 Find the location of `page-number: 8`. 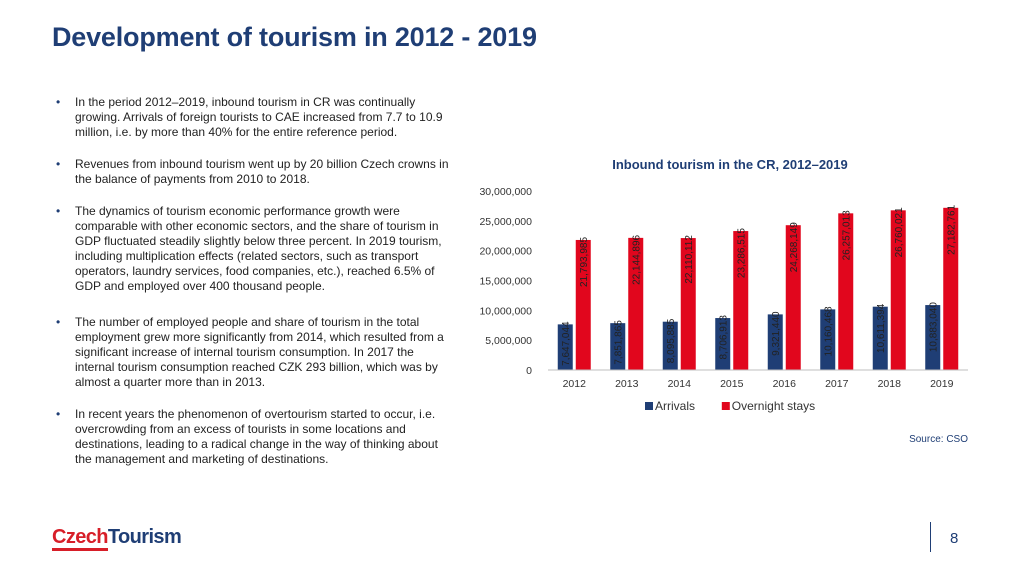

page-number: 8 is located at coordinates (954, 538).